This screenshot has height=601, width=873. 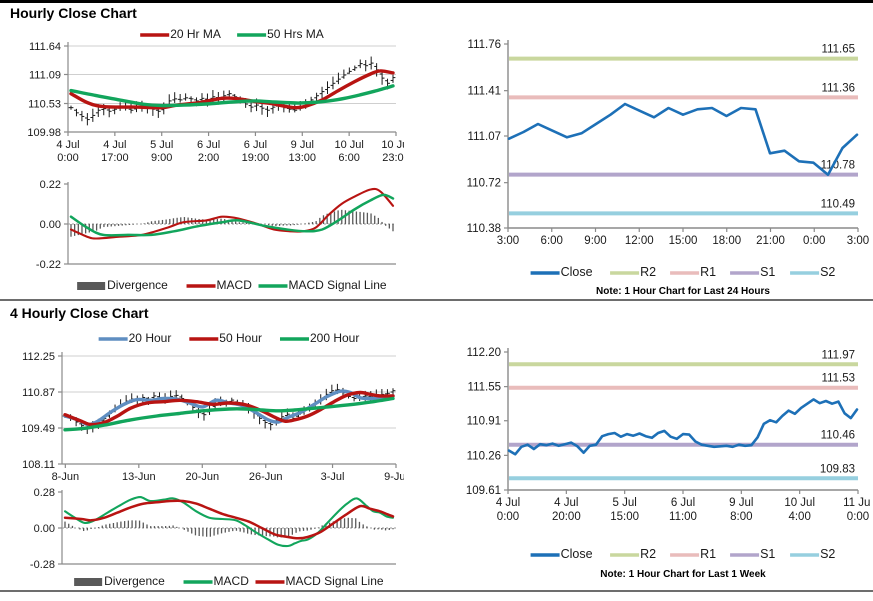 What do you see at coordinates (38, 465) in the screenshot?
I see `svg-text: 108.11` at bounding box center [38, 465].